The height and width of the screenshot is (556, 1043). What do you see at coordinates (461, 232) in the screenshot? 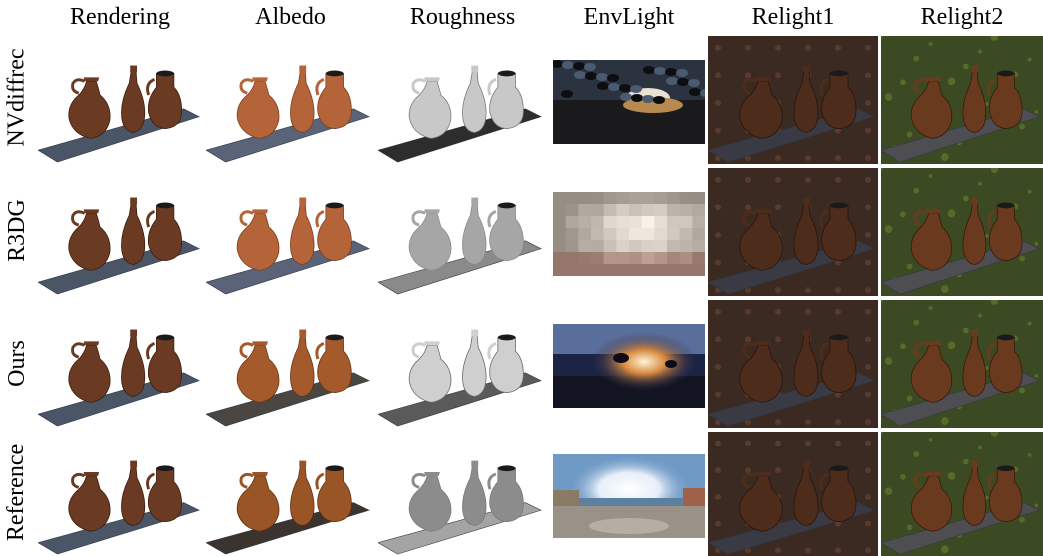
I see `image-r3dg-roughness` at bounding box center [461, 232].